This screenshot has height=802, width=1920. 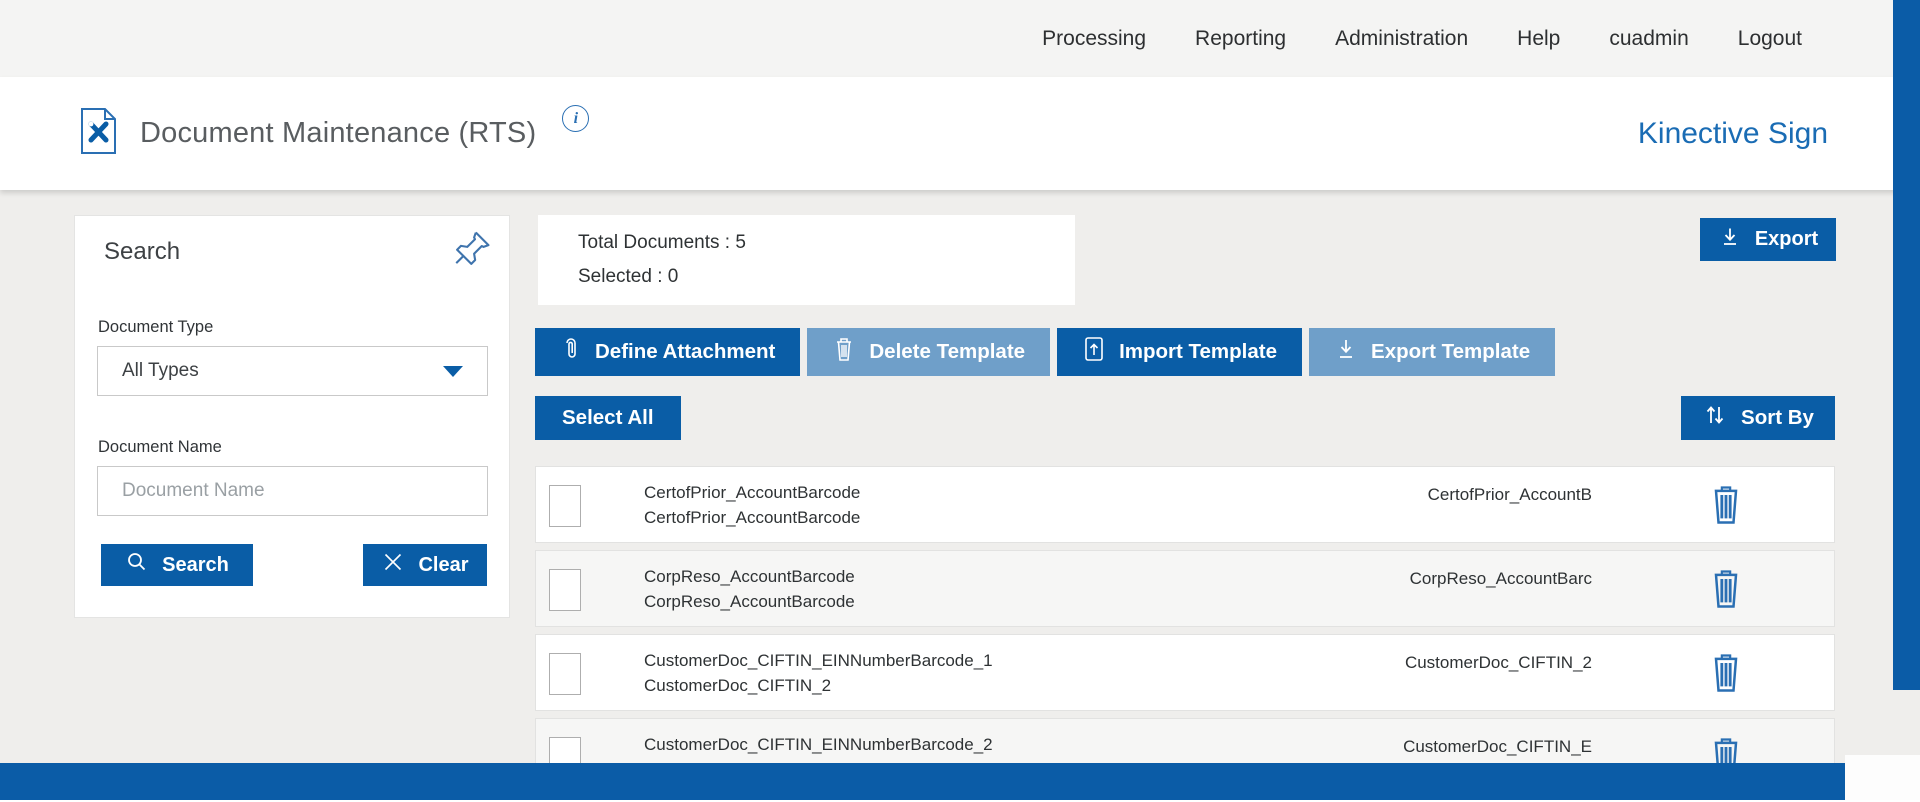 What do you see at coordinates (1649, 38) in the screenshot?
I see `nav-item-cuadmin: cuadmin` at bounding box center [1649, 38].